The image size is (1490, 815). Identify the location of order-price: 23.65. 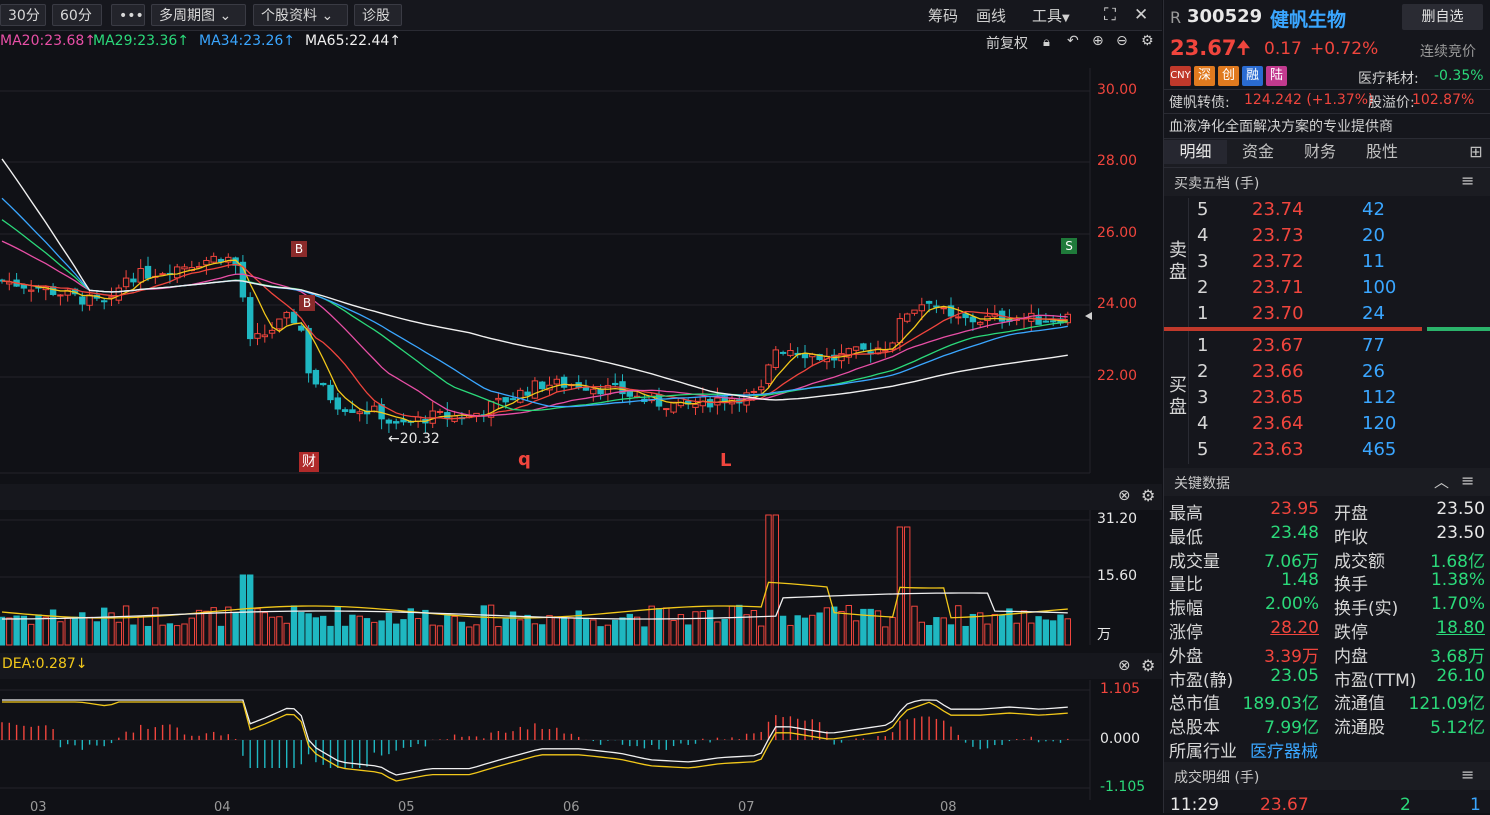
(1278, 397).